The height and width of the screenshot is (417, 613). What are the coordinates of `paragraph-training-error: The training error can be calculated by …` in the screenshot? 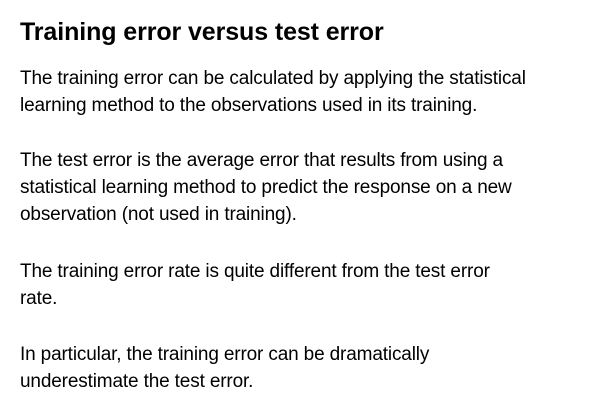 It's located at (313, 92).